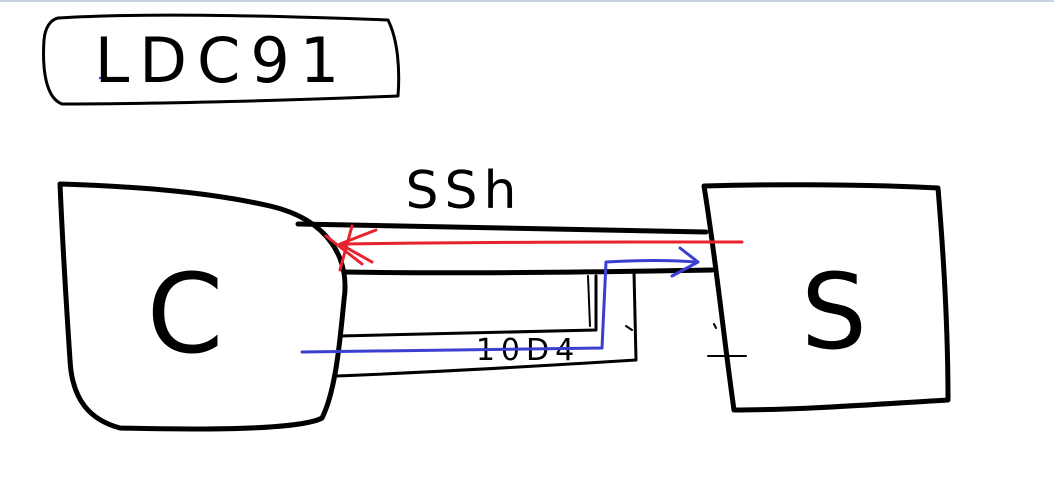  What do you see at coordinates (534, 248) in the screenshot?
I see `red-arrow` at bounding box center [534, 248].